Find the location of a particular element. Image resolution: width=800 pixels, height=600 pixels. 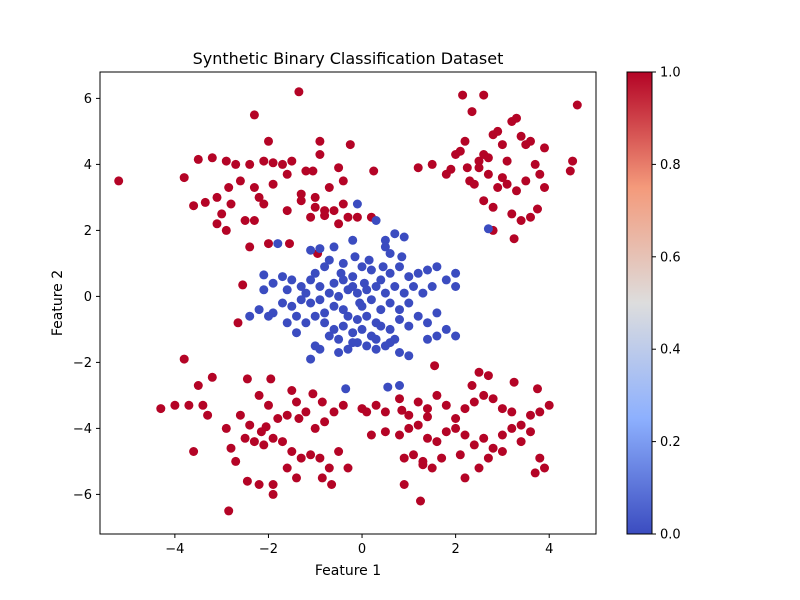

colorbar-gradient is located at coordinates (639, 303).